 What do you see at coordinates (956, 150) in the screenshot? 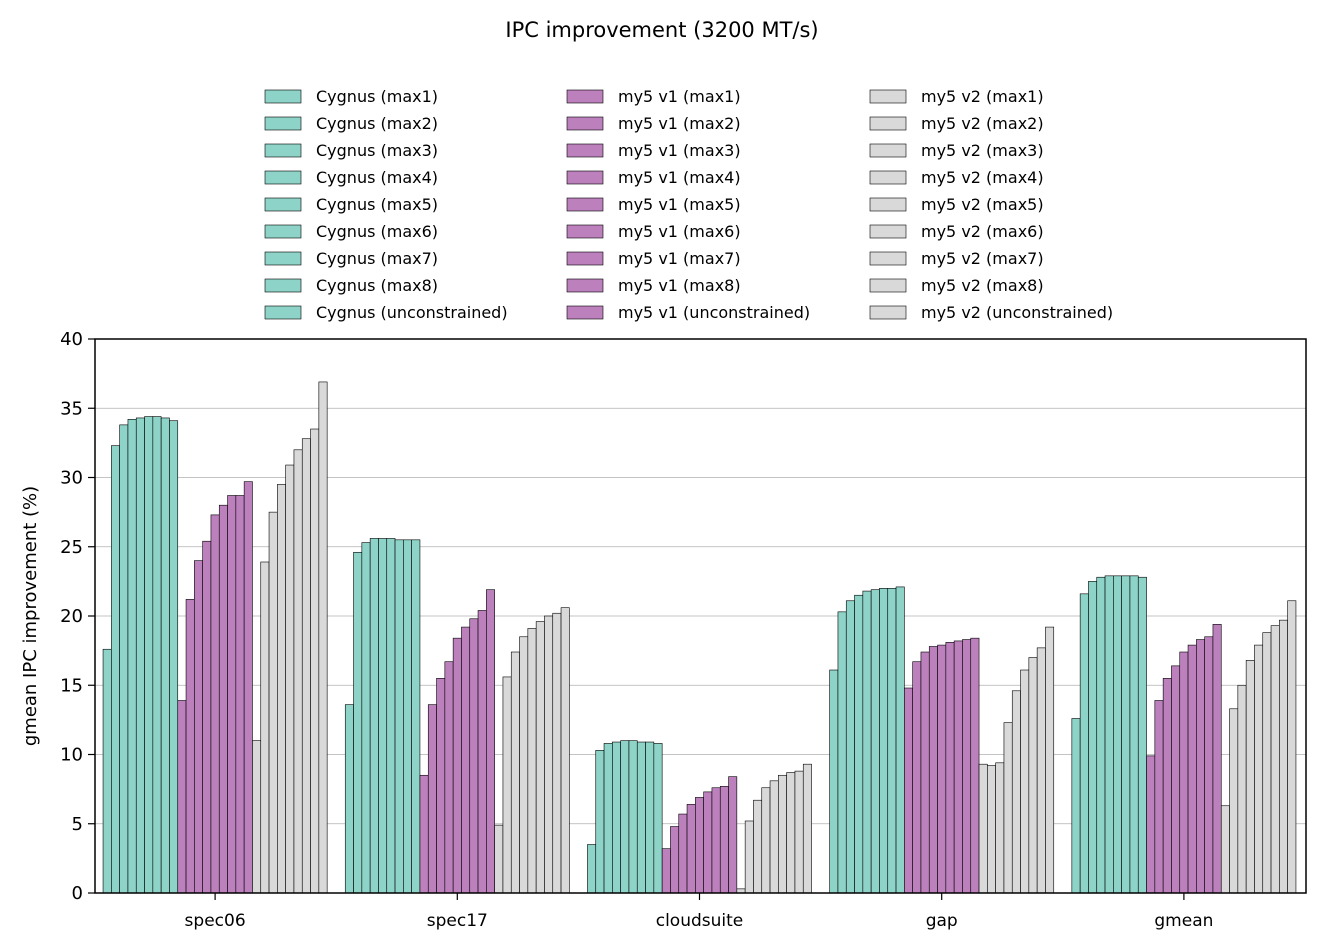
I see `legend-item: my5 v2 (max3)` at bounding box center [956, 150].